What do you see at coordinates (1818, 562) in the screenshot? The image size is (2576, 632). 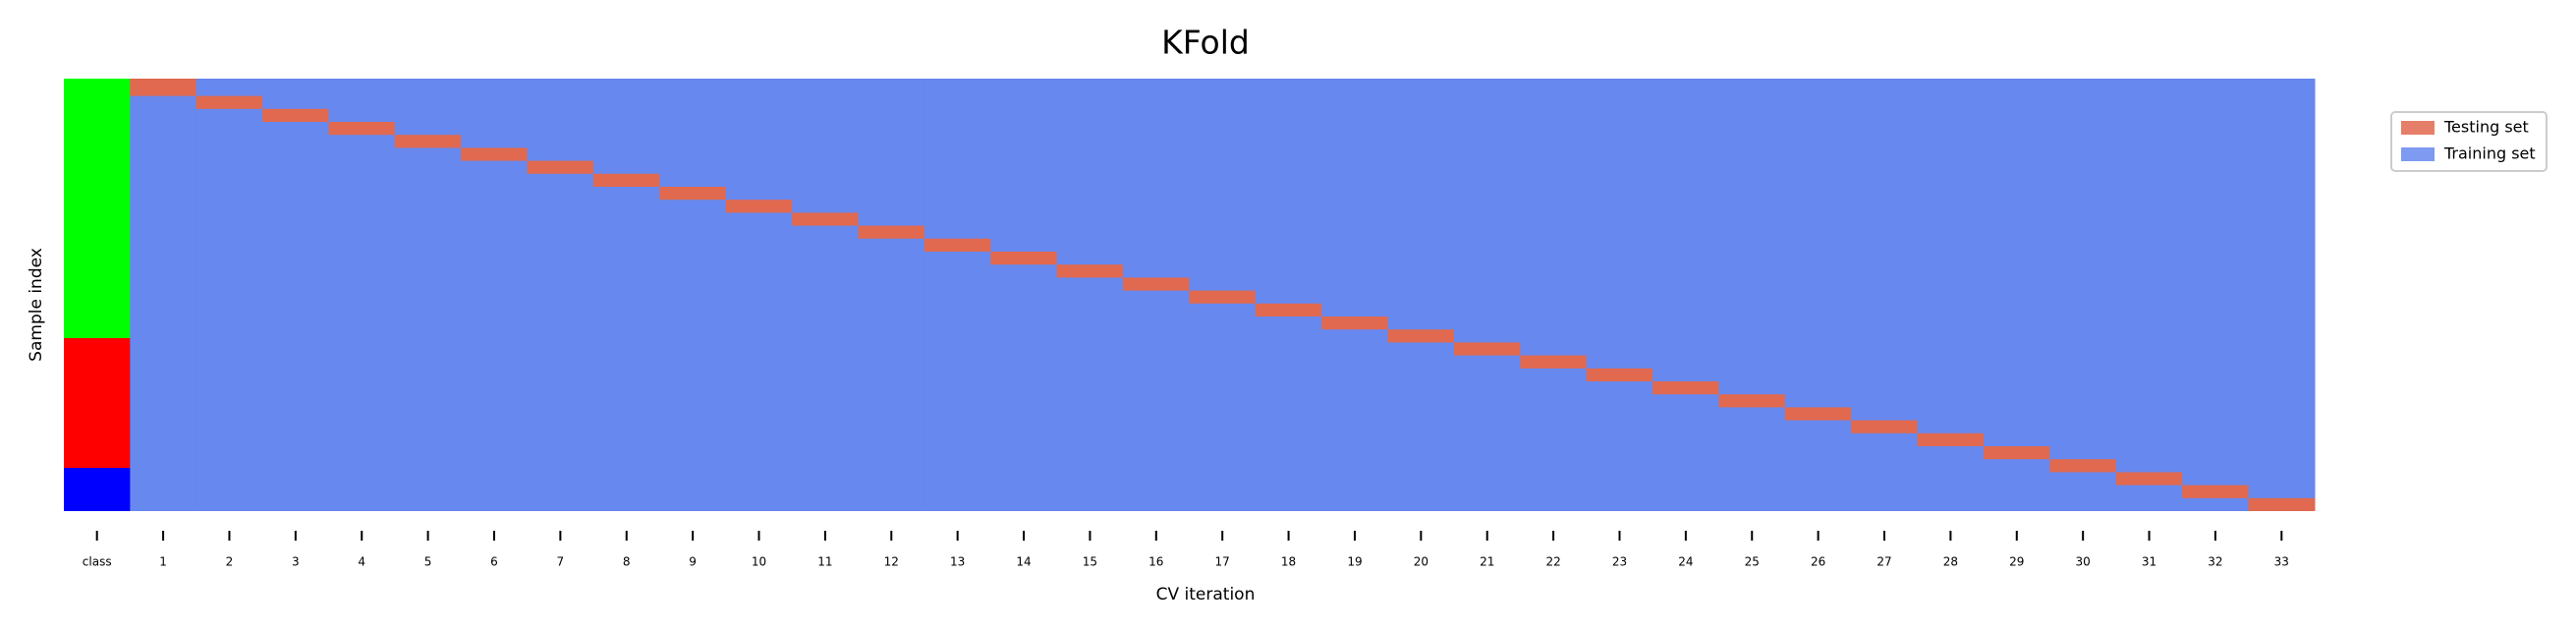 I see `x-tick-label: 26` at bounding box center [1818, 562].